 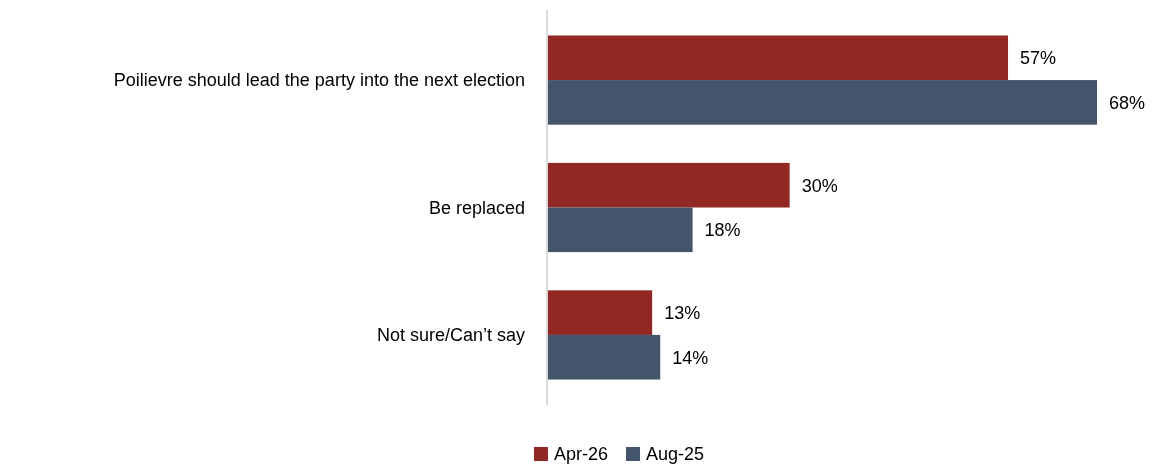 I want to click on data-label: 13%, so click(x=682, y=312).